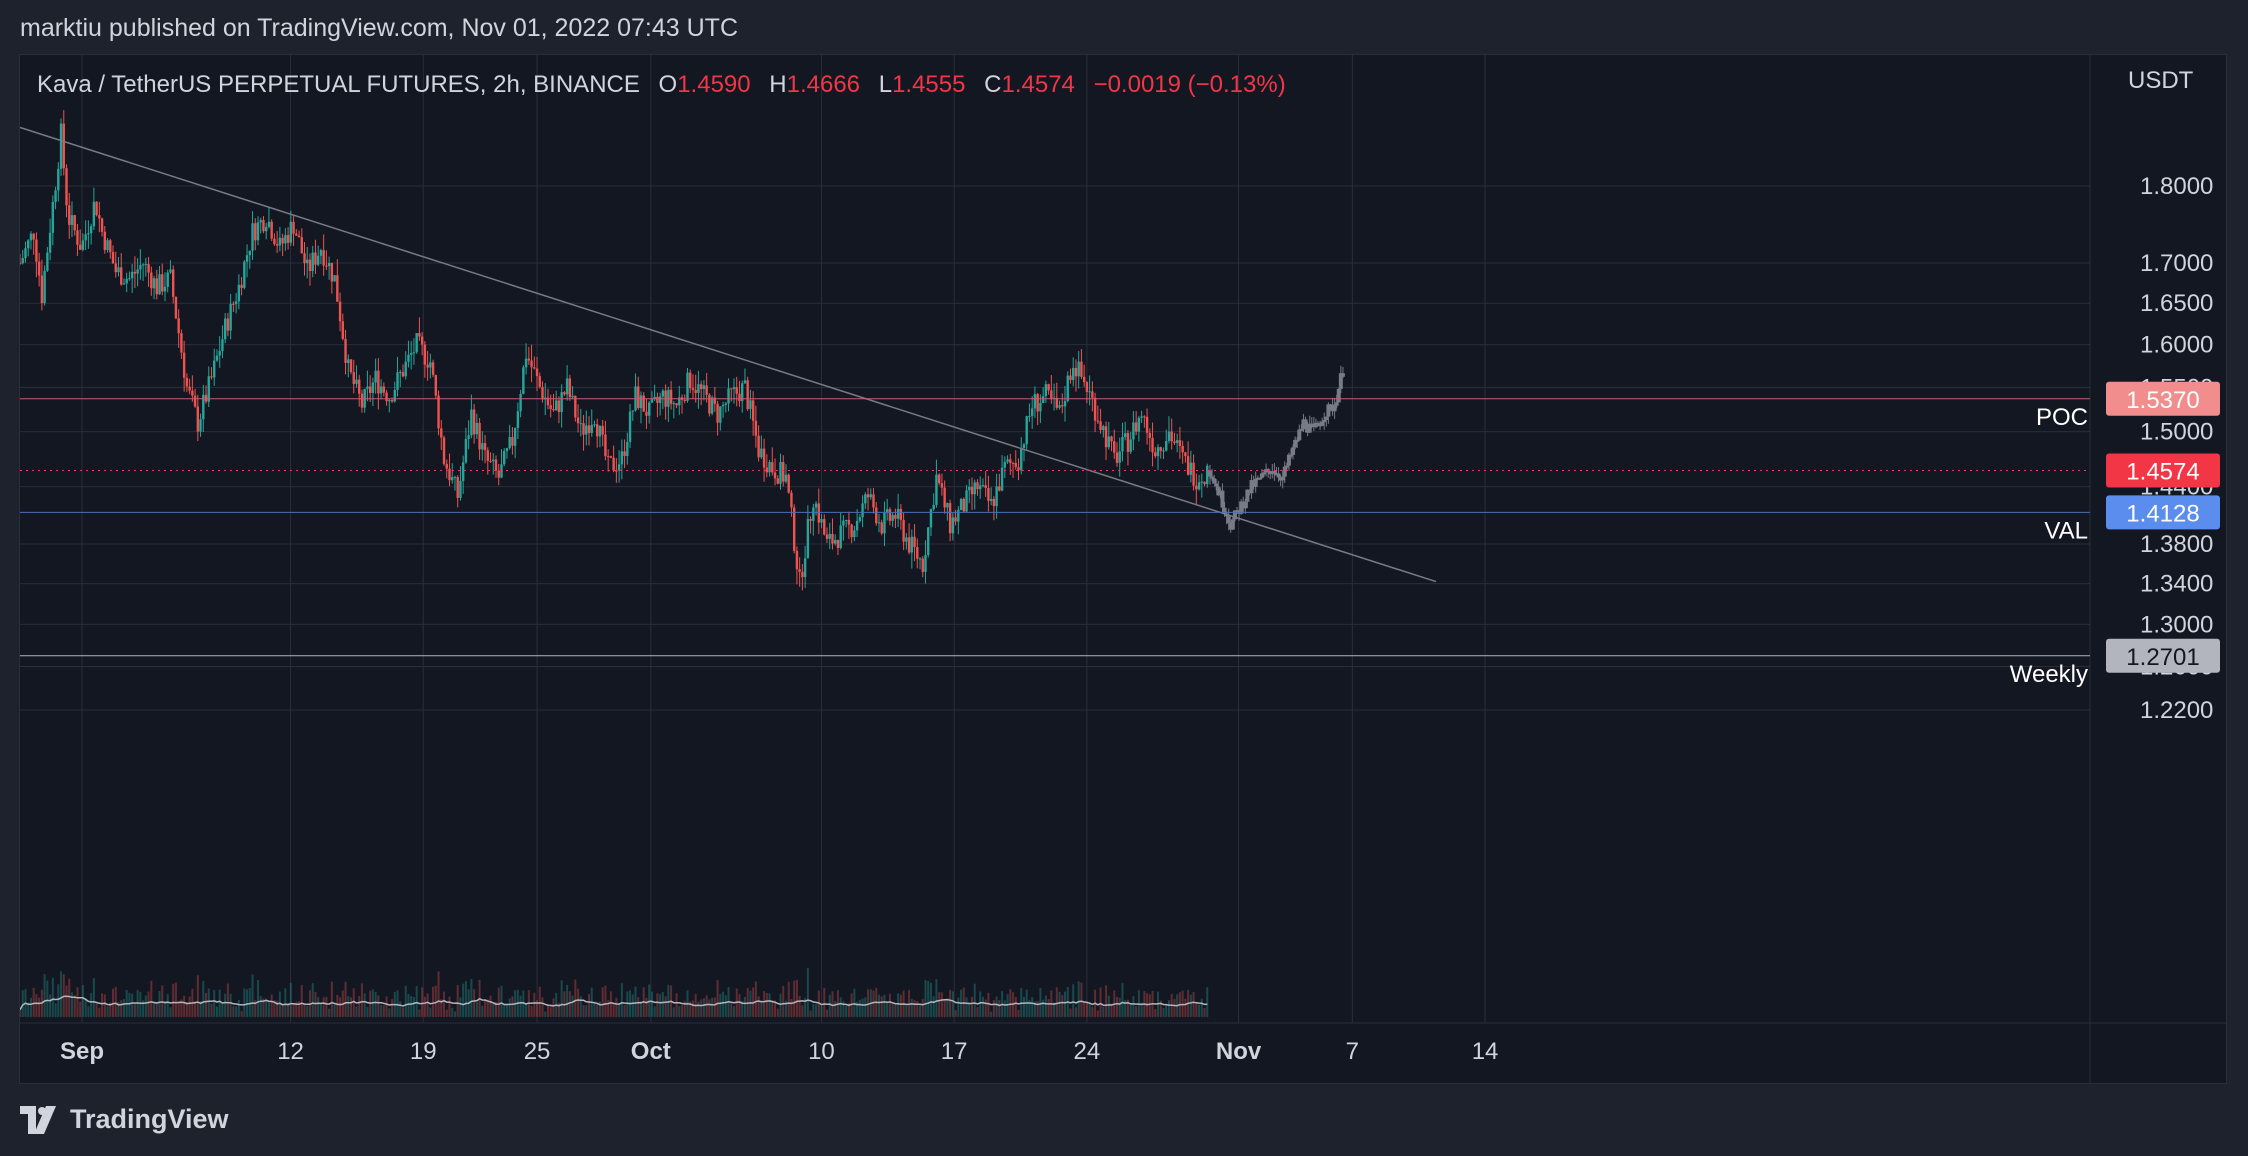 The image size is (2248, 1156). What do you see at coordinates (124, 1119) in the screenshot?
I see `brand: TradingView` at bounding box center [124, 1119].